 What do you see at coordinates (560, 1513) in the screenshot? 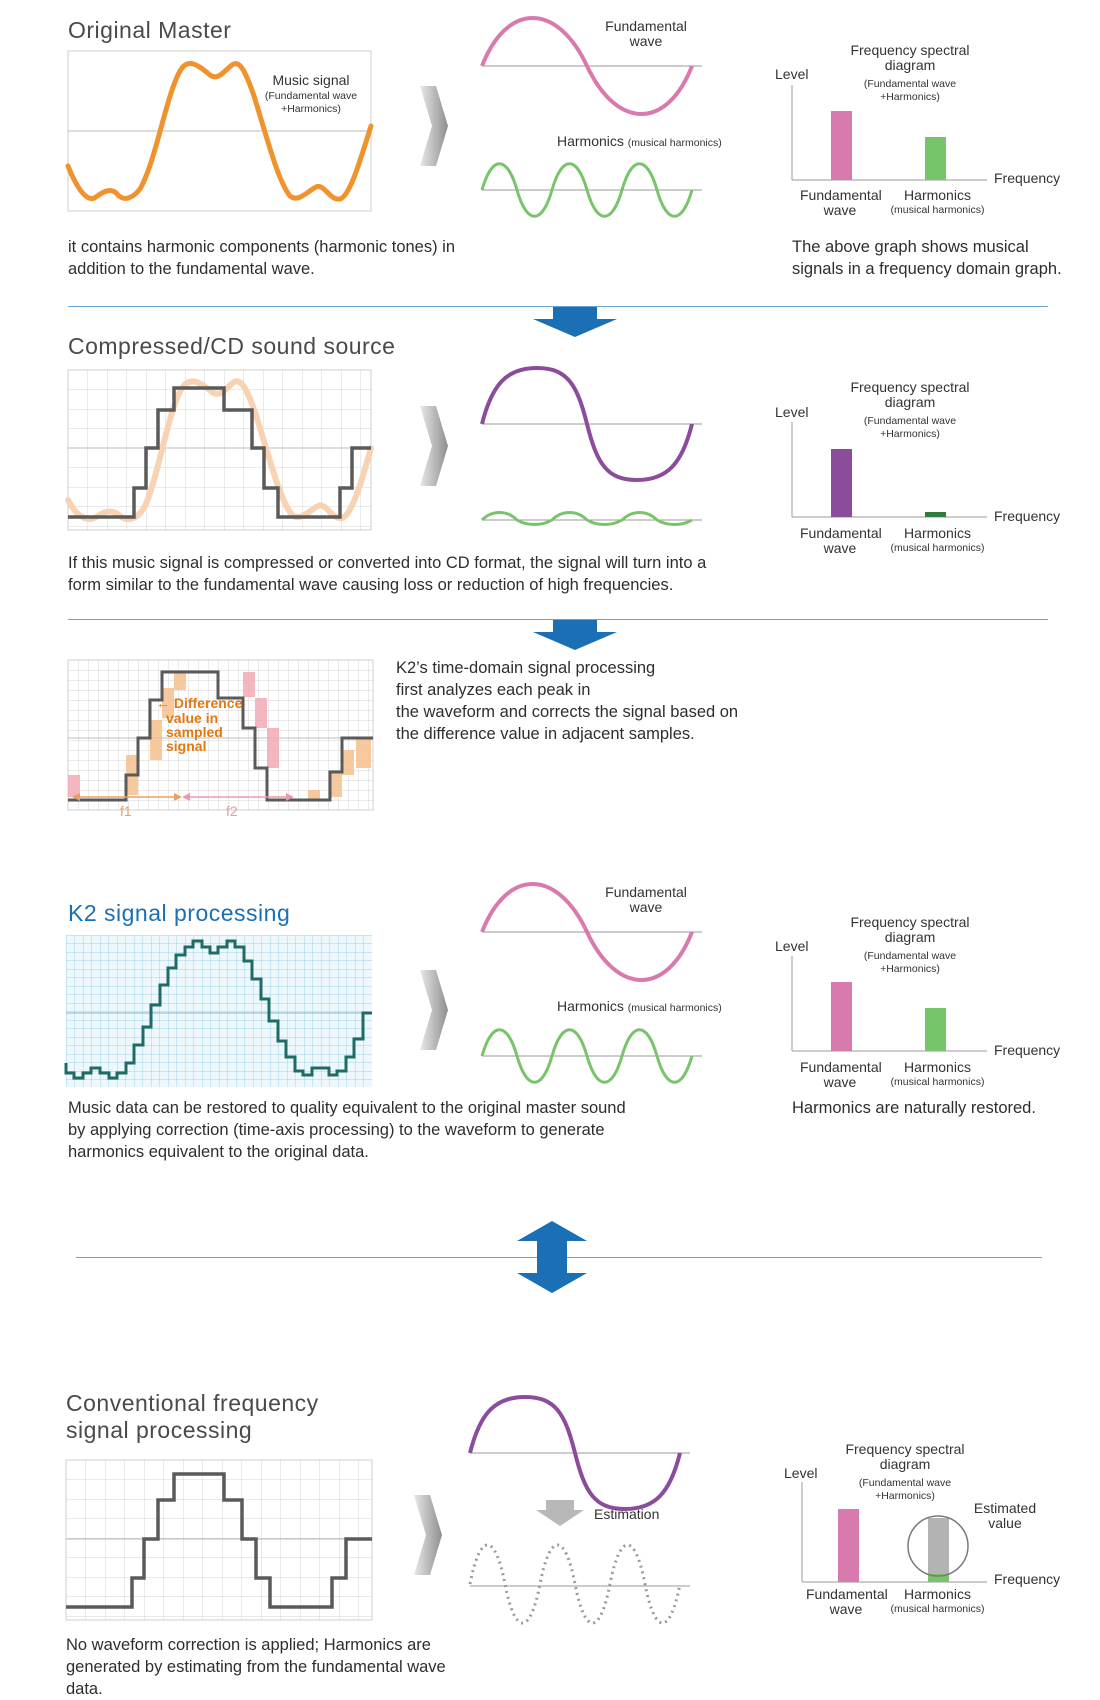
I see `estimation-arrow-icon` at bounding box center [560, 1513].